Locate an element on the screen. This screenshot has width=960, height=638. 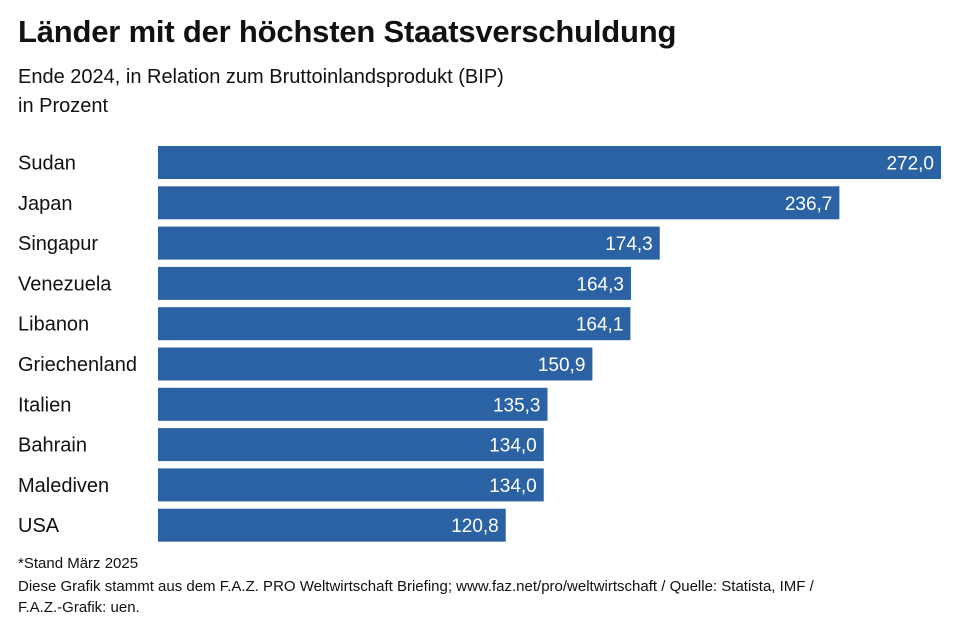
bar-value-label: 164,1 is located at coordinates (600, 325).